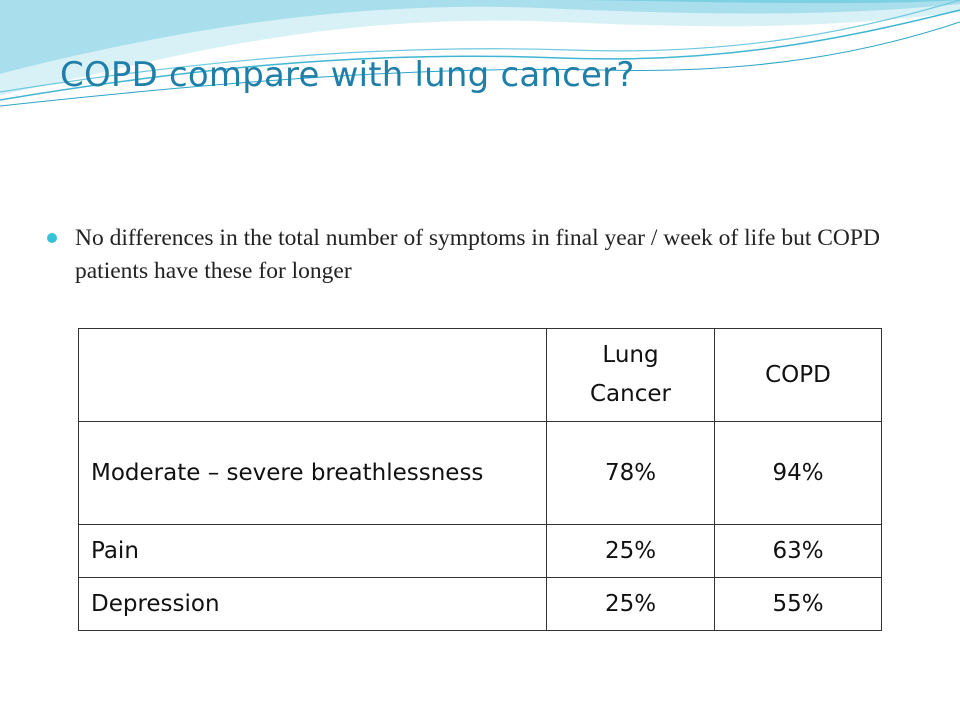  I want to click on row-label: Moderate – severe breathlessness, so click(312, 473).